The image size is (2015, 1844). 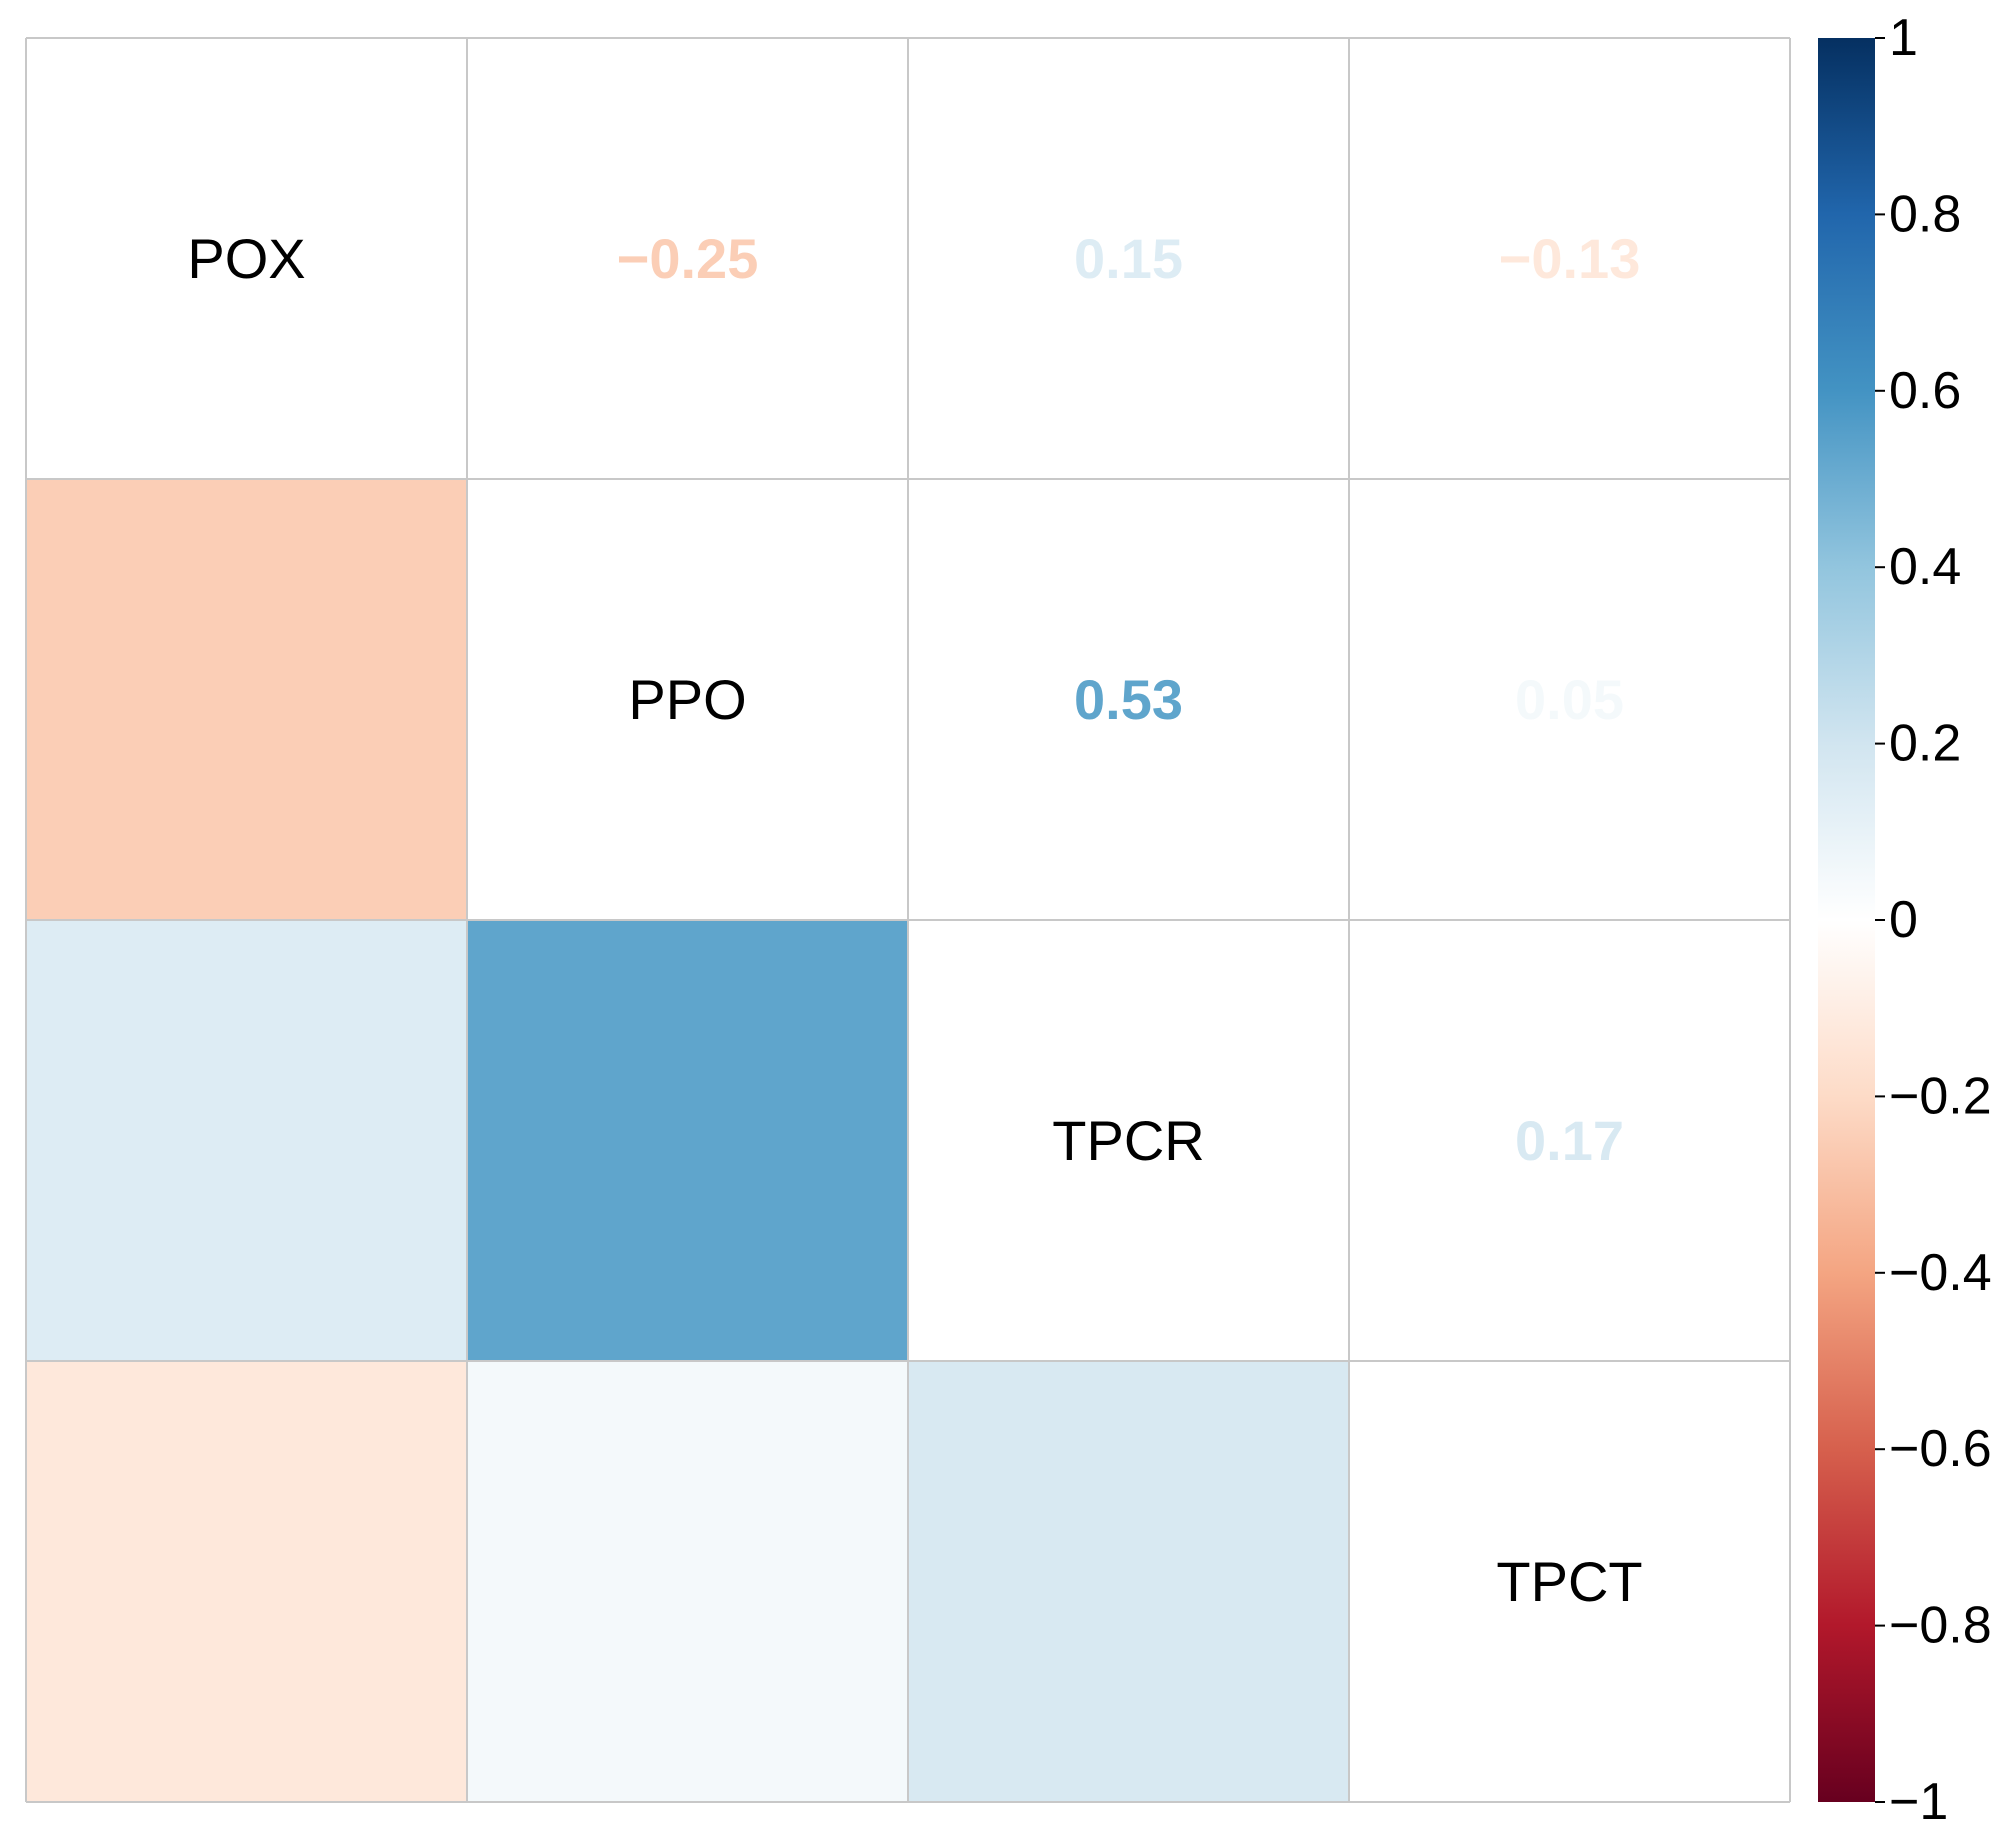 I want to click on coefficient-label: 0.15, so click(x=1128, y=258).